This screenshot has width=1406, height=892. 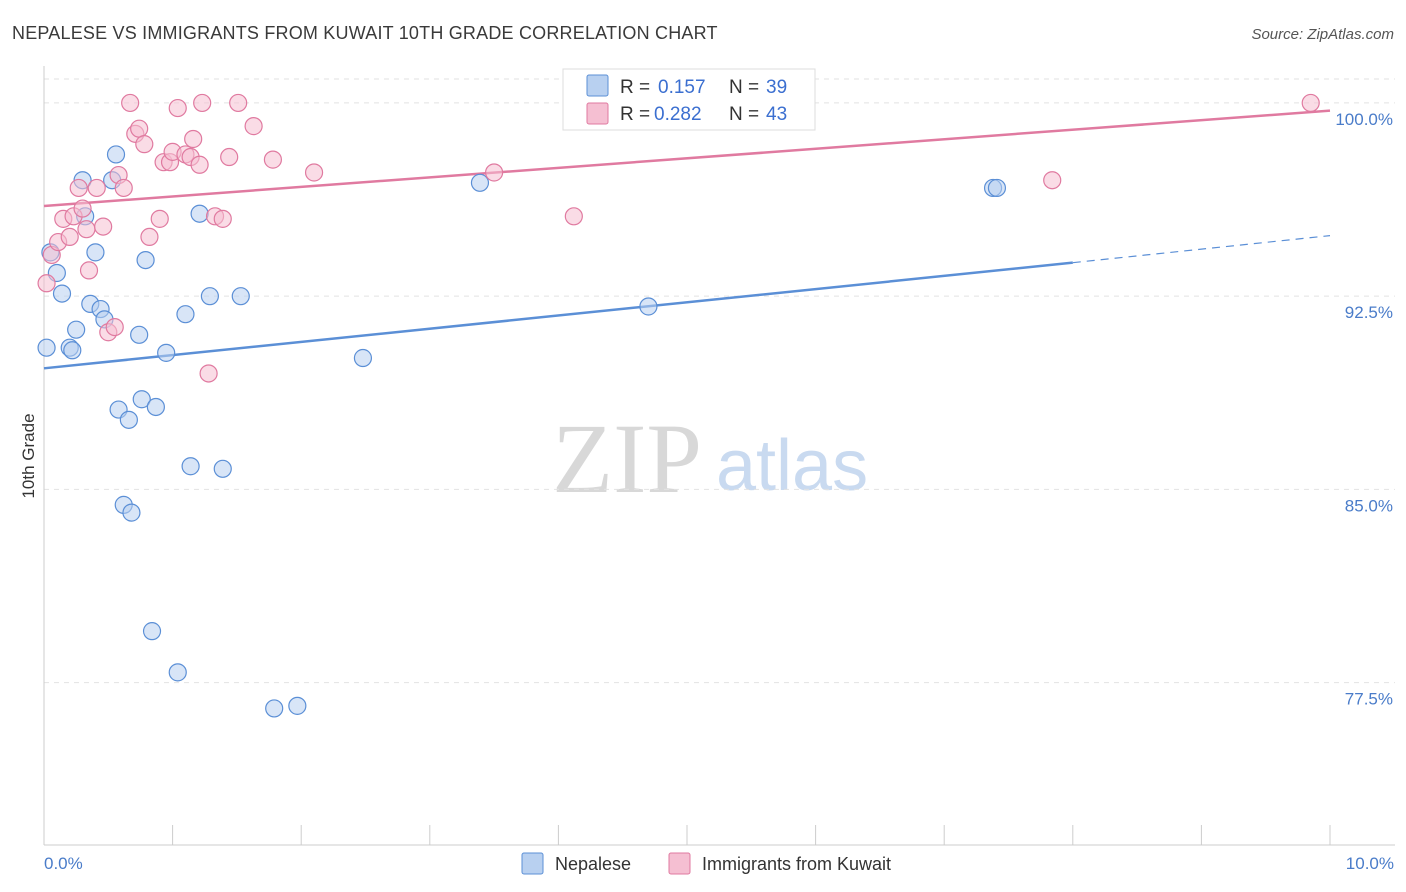 What do you see at coordinates (1369, 312) in the screenshot?
I see `y-tick-label-2: 92.5%` at bounding box center [1369, 312].